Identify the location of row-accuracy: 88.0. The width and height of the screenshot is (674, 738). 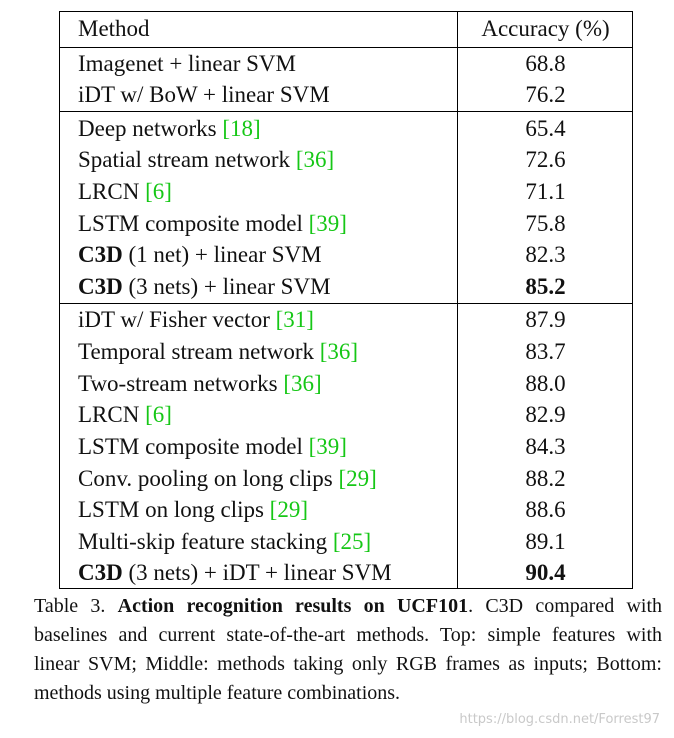
(545, 383).